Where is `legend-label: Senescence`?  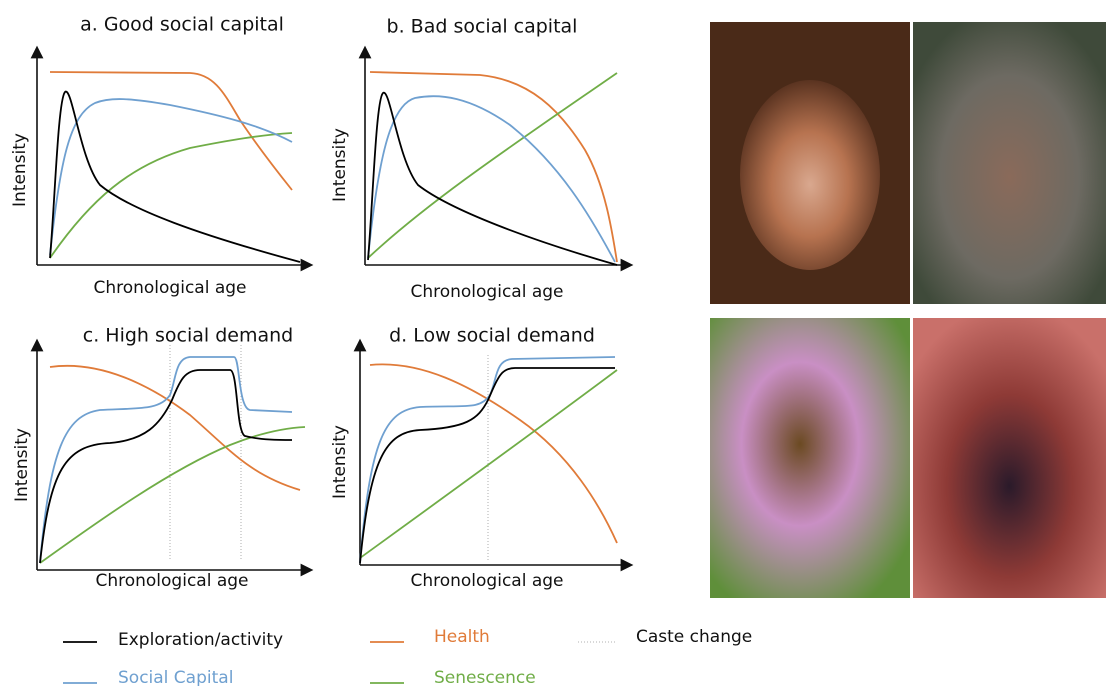 legend-label: Senescence is located at coordinates (485, 677).